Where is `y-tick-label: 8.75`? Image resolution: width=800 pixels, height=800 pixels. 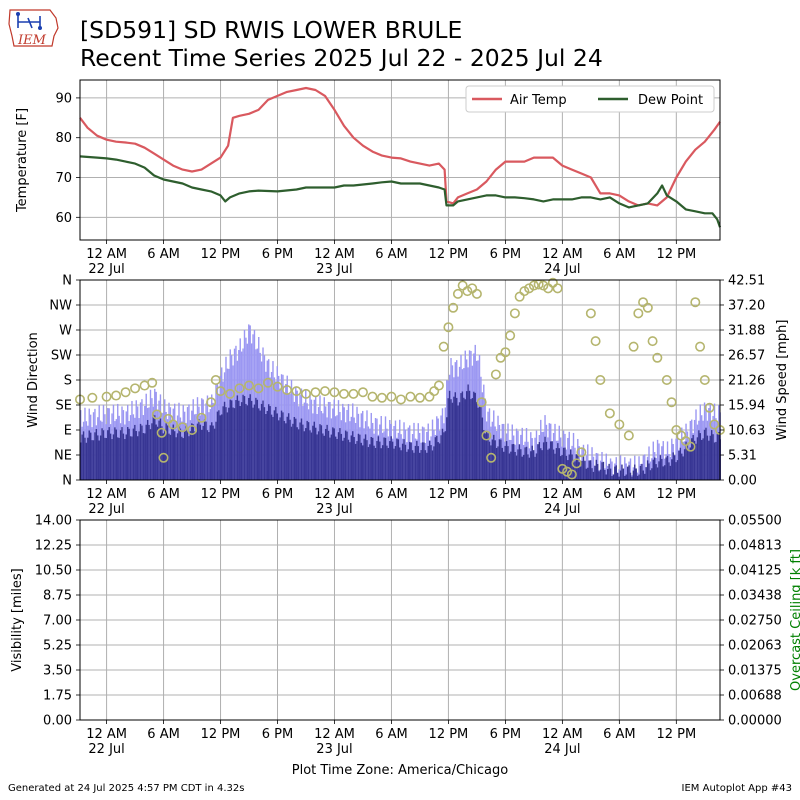 y-tick-label: 8.75 is located at coordinates (57, 596).